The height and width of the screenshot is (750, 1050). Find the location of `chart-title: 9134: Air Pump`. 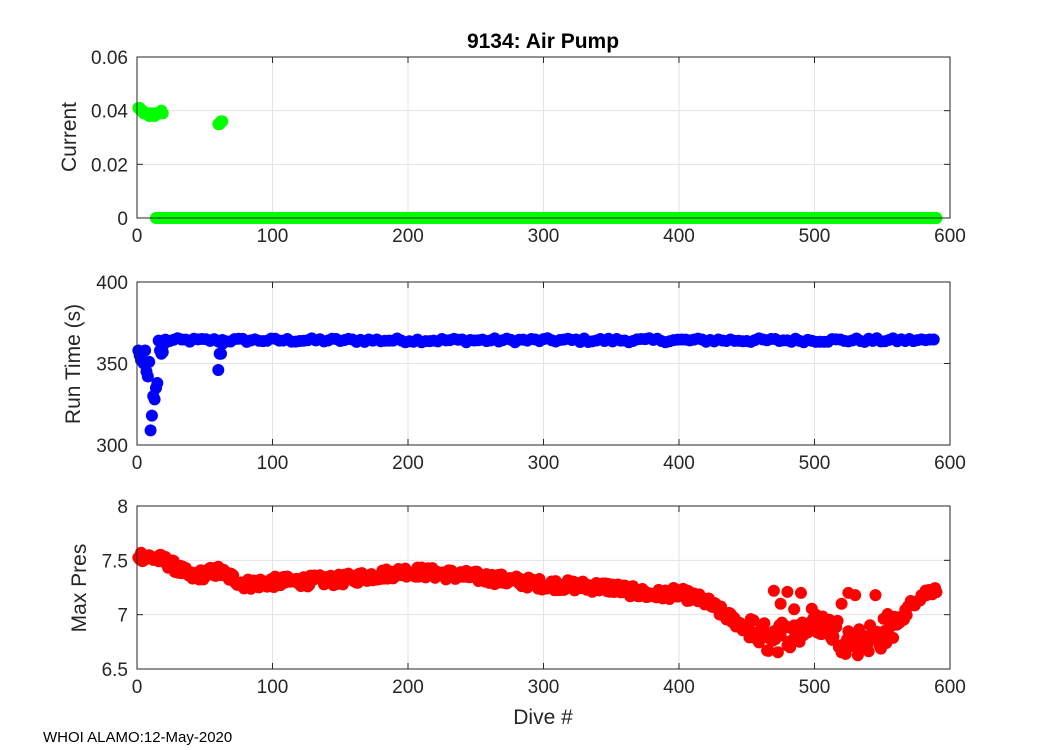

chart-title: 9134: Air Pump is located at coordinates (543, 41).